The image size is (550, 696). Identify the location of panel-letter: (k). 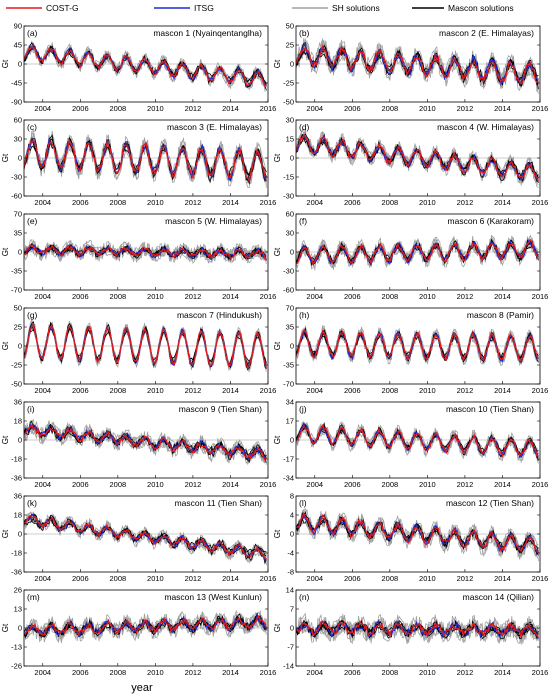
(32, 503).